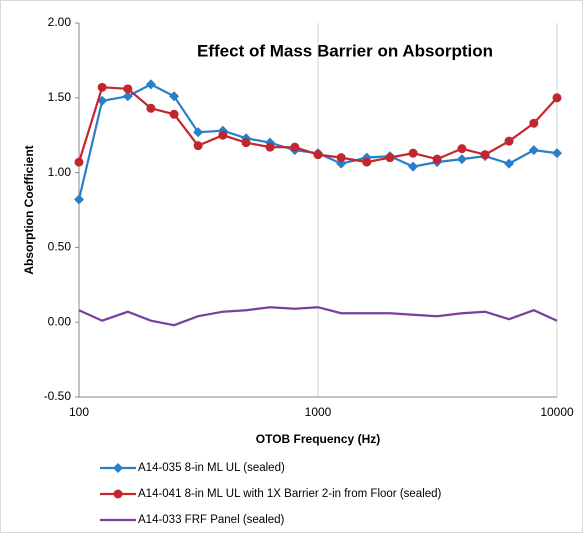 This screenshot has width=584, height=534. What do you see at coordinates (318, 439) in the screenshot?
I see `x-axis-label: OTOB Frequency (Hz)` at bounding box center [318, 439].